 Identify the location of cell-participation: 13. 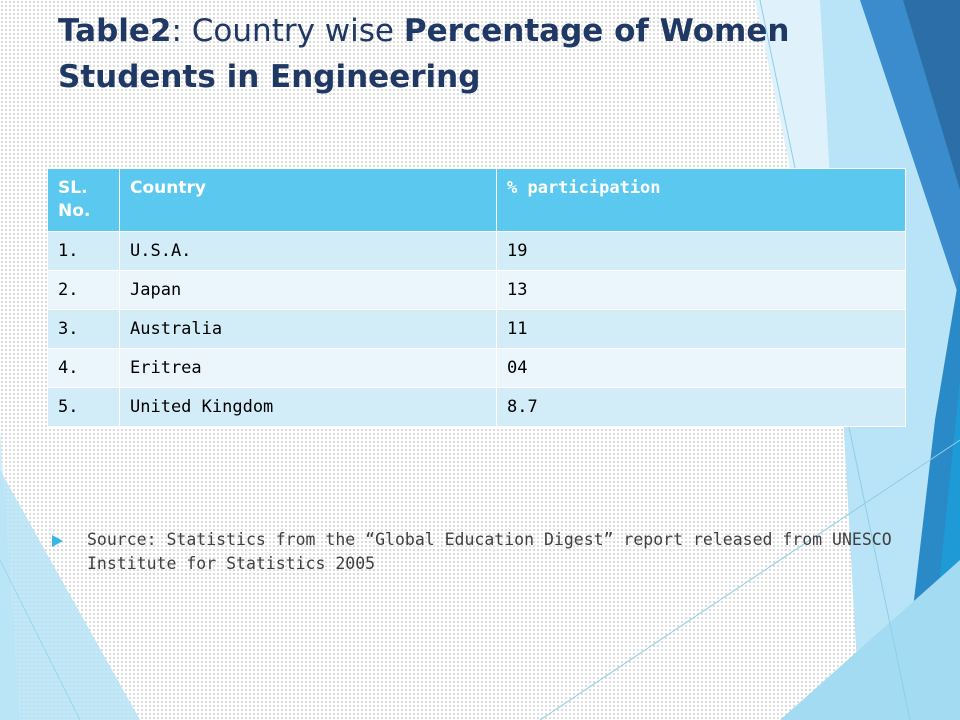
(701, 290).